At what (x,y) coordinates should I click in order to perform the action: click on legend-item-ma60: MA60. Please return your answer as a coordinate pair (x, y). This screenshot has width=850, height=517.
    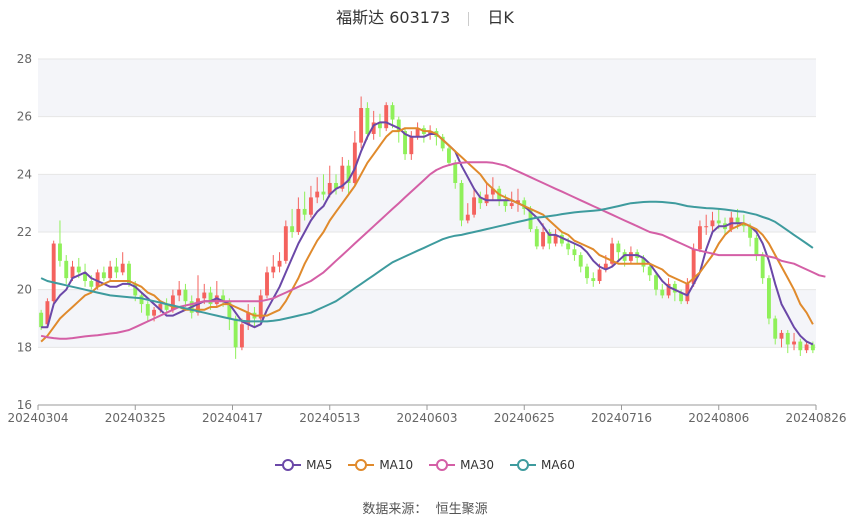
    Looking at the image, I should click on (542, 465).